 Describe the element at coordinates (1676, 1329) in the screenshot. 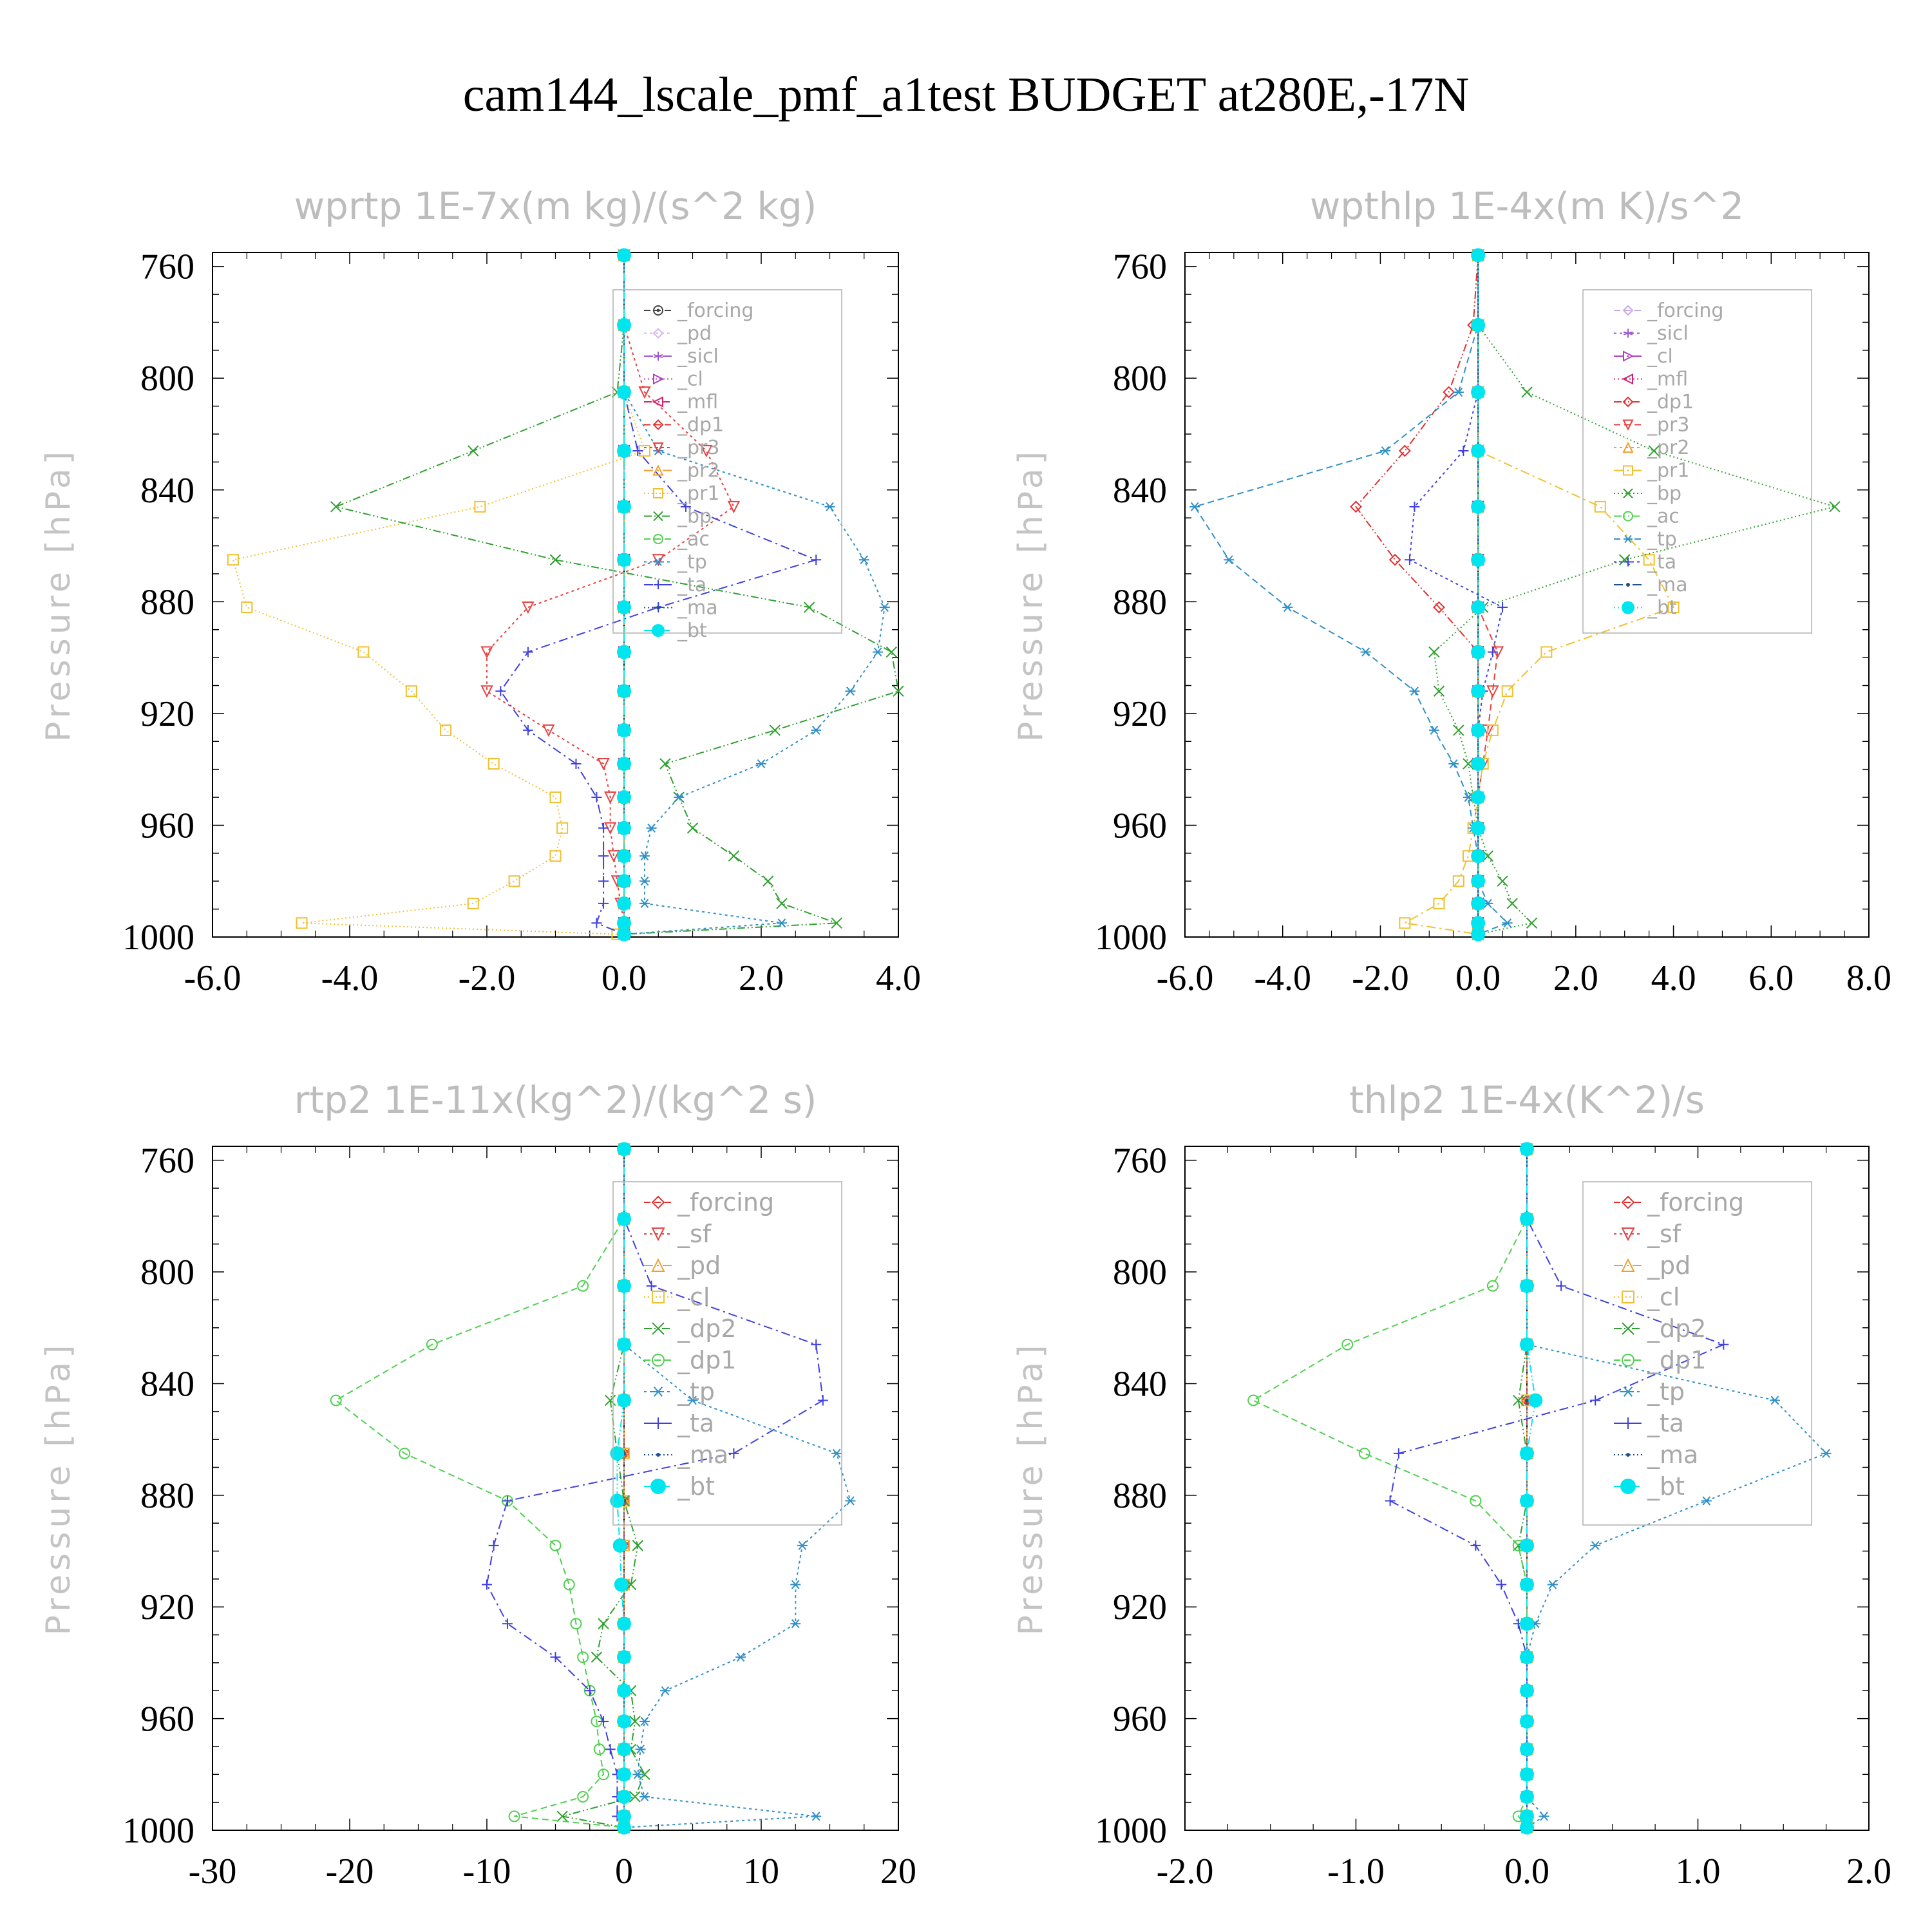

I see `legend-label: _dp2` at that location.